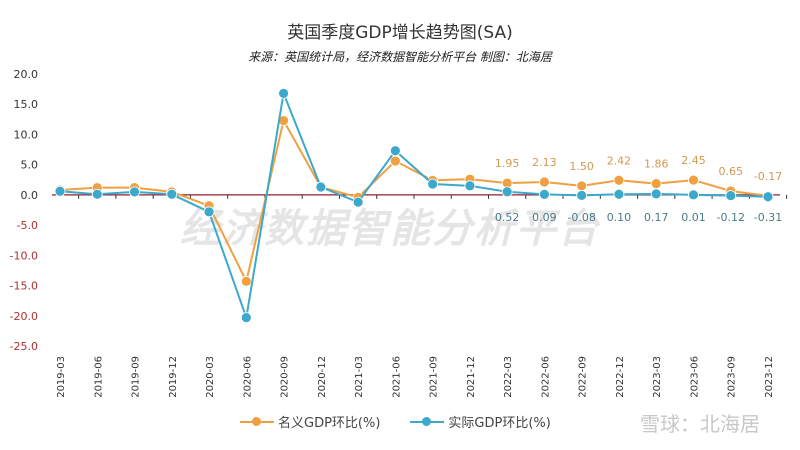 The height and width of the screenshot is (450, 800). Describe the element at coordinates (329, 423) in the screenshot. I see `legend-label: 名义GDP环比(%)` at that location.